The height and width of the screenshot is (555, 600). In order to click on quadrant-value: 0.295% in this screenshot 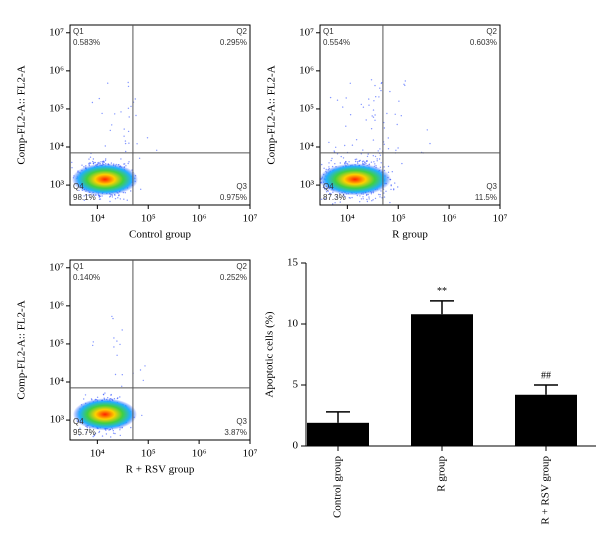, I will do `click(233, 42)`.